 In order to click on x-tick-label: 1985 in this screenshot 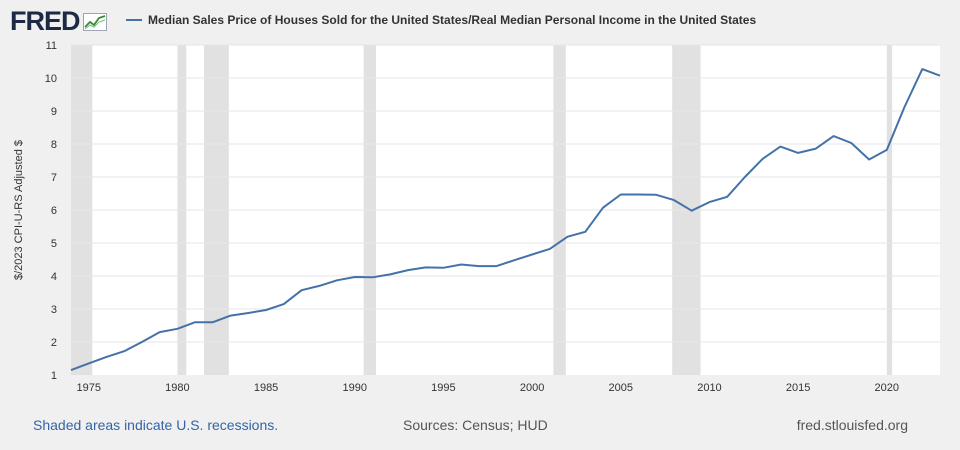, I will do `click(266, 388)`.